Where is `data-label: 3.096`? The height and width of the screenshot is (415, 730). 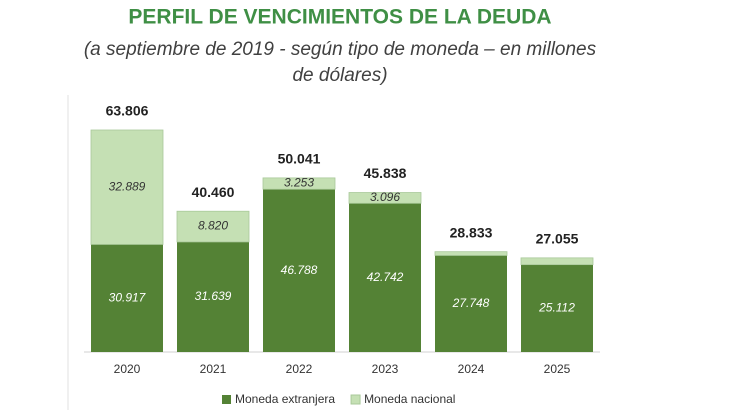
data-label: 3.096 is located at coordinates (385, 197).